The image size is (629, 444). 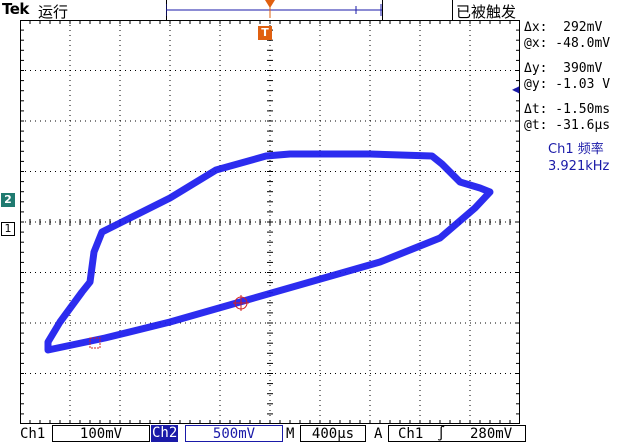 What do you see at coordinates (563, 68) in the screenshot?
I see `delta-y-readout: Δy: 390mV` at bounding box center [563, 68].